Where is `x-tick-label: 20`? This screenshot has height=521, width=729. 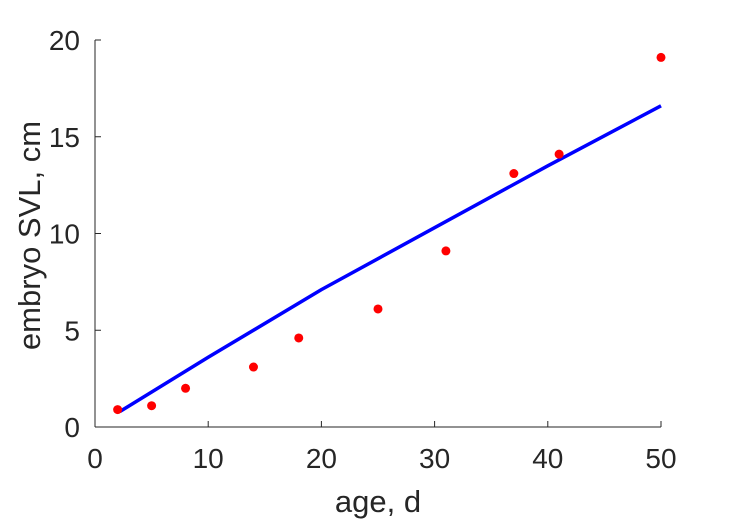
x-tick-label: 20 is located at coordinates (321, 458).